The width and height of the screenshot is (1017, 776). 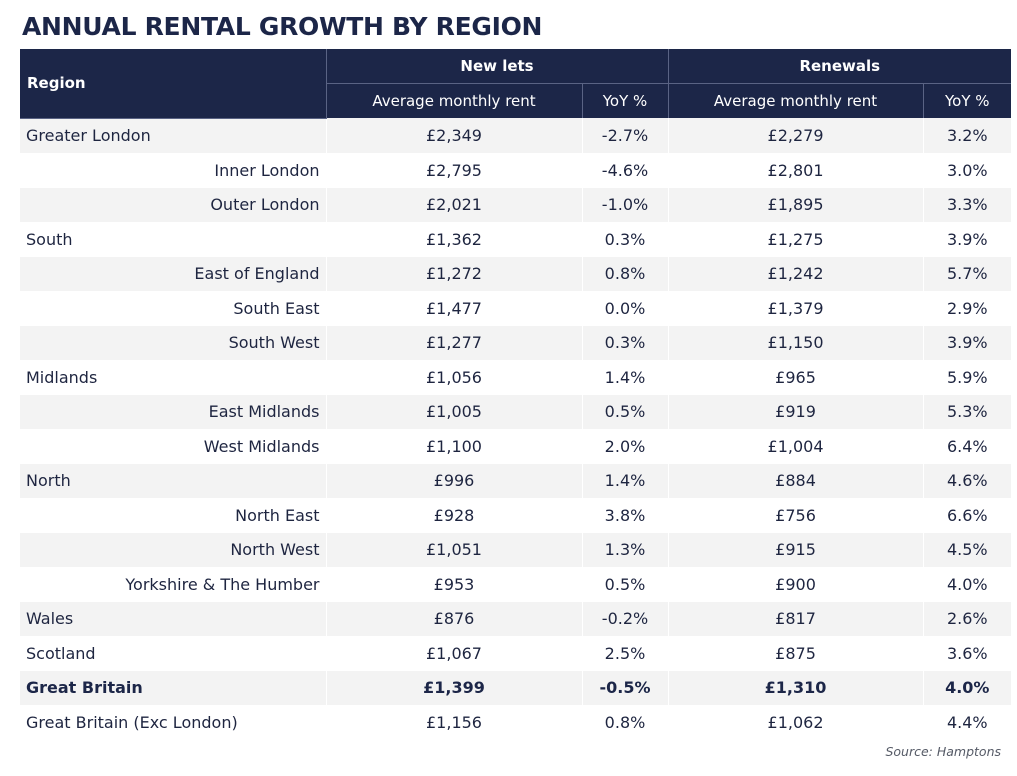 What do you see at coordinates (967, 480) in the screenshot?
I see `renewals-yoy-cell: 4.6%` at bounding box center [967, 480].